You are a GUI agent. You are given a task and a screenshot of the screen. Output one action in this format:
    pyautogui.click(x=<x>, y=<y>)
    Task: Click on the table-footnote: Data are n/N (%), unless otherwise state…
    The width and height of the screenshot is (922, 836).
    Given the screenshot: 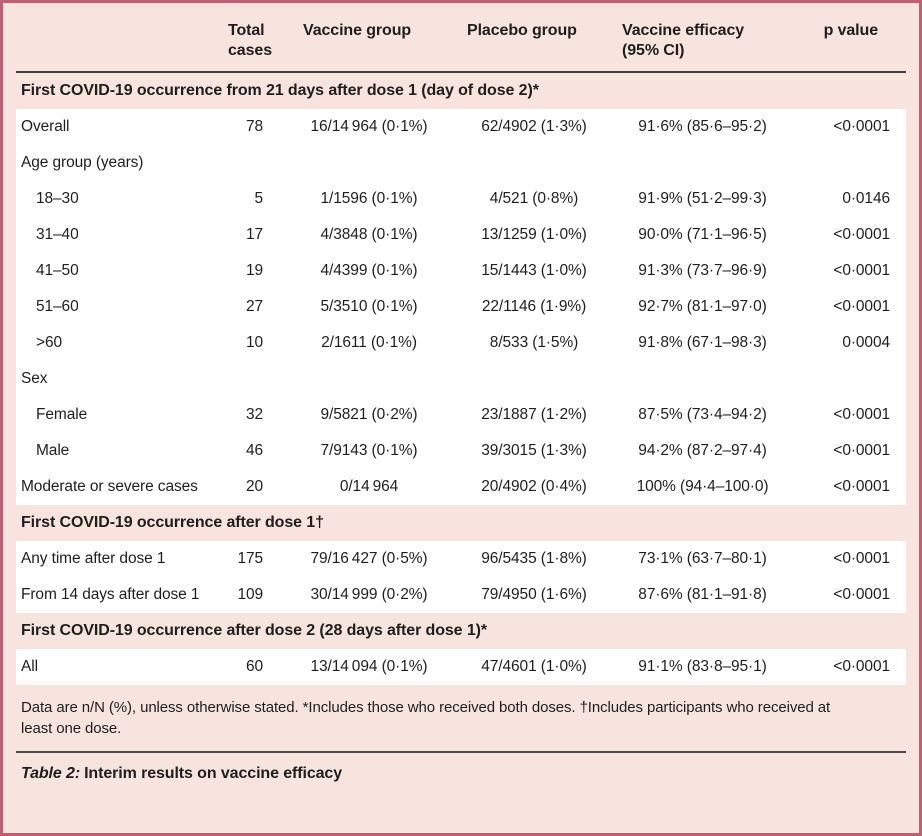 What is the action you would take?
    pyautogui.click(x=426, y=718)
    